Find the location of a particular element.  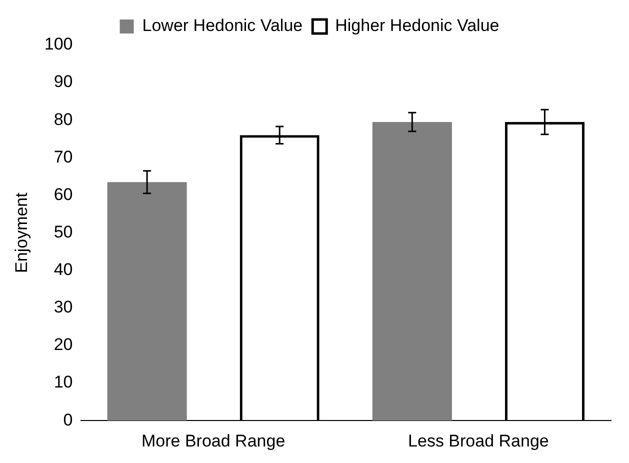

y-tick-label: 60 is located at coordinates (63, 194).